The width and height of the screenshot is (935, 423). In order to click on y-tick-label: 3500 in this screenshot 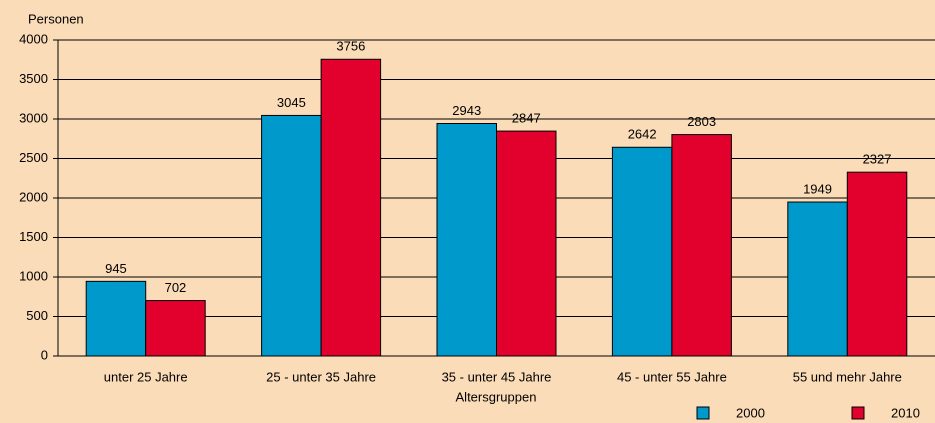, I will do `click(33, 78)`.